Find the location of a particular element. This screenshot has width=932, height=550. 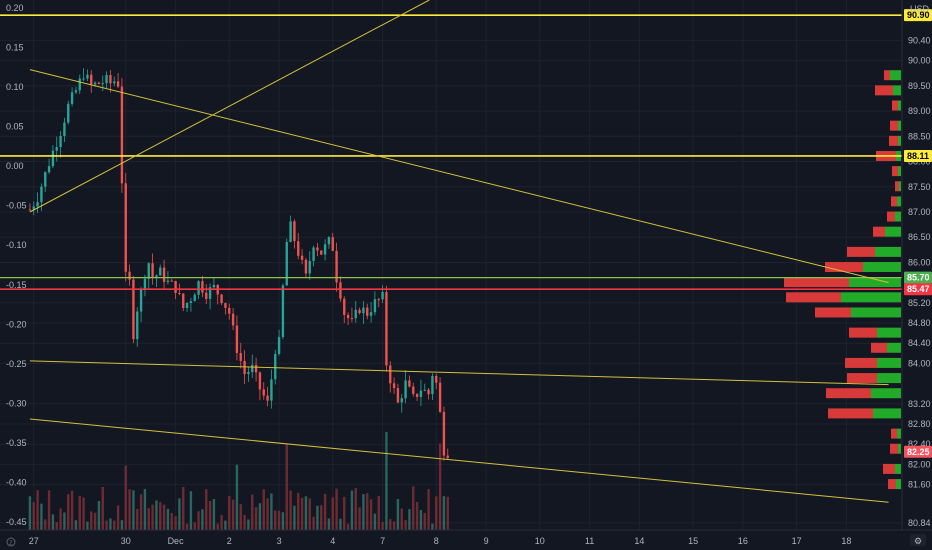

right-axis-tick: 86.00 is located at coordinates (919, 262).